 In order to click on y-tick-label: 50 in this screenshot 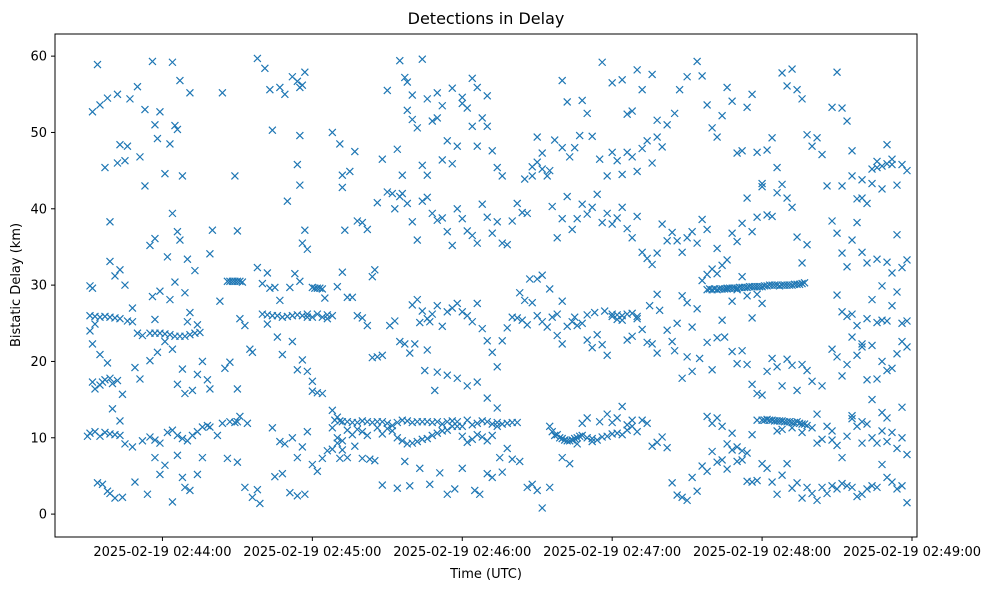, I will do `click(38, 133)`.